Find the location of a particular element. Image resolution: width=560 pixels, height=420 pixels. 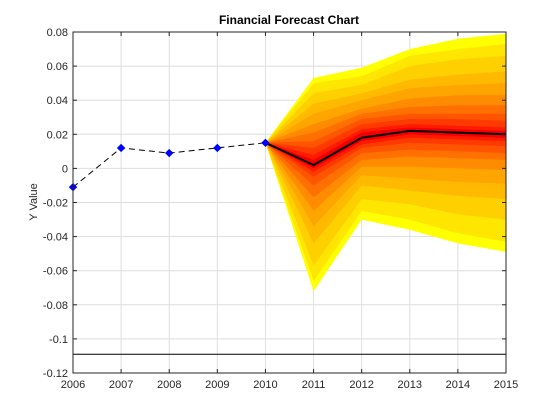

y-tick-label: 0.08 is located at coordinates (57, 33).